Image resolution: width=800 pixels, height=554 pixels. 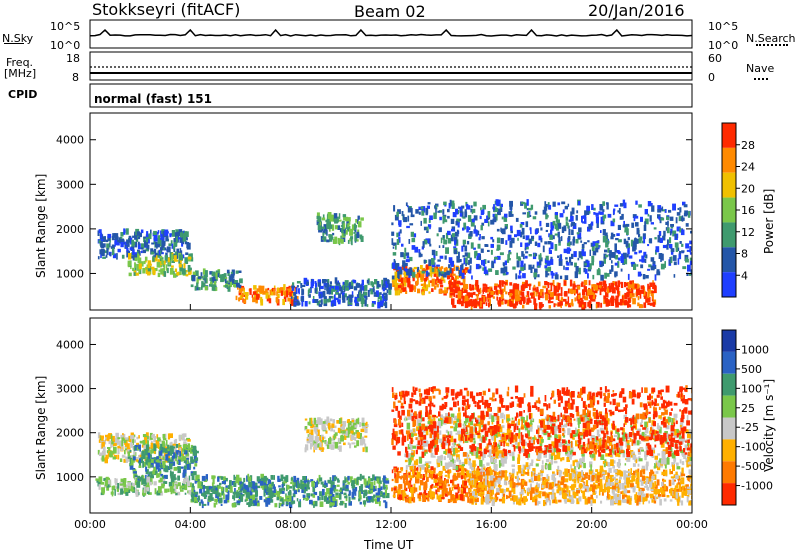 What do you see at coordinates (723, 45) in the screenshot?
I see `noise-right-tick-bottom: 10^0` at bounding box center [723, 45].